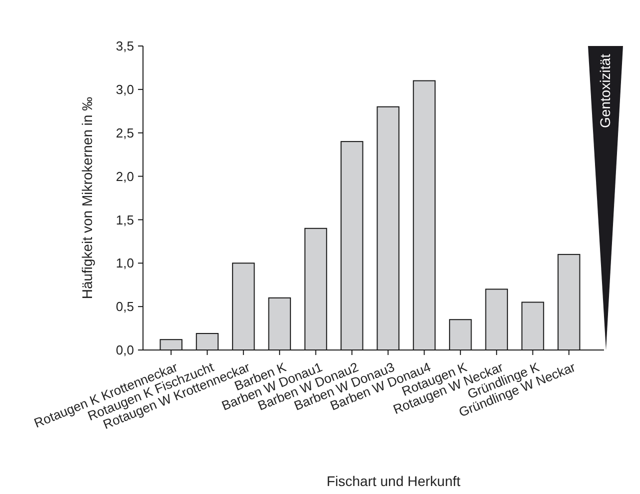 The image size is (640, 494). I want to click on y-tick-label: 0,0, so click(125, 350).